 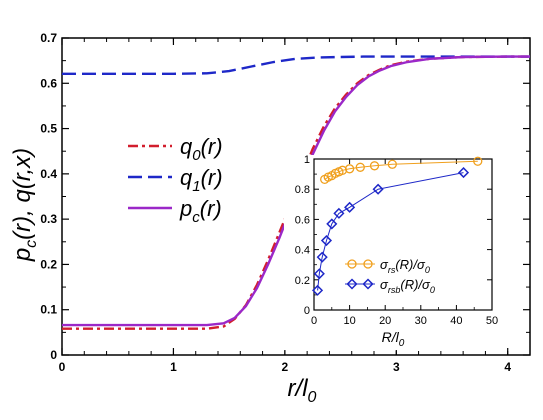 What do you see at coordinates (385, 321) in the screenshot?
I see `inset-x-tick-label: 20` at bounding box center [385, 321].